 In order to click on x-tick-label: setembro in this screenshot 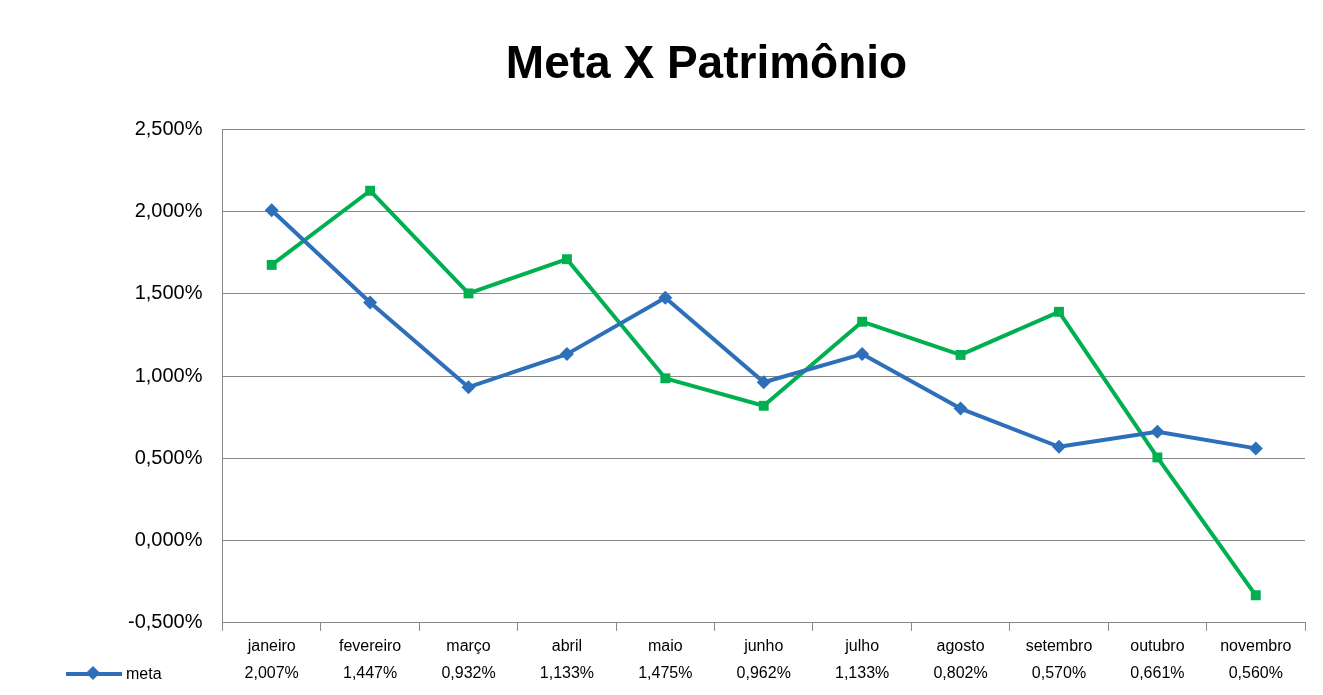, I will do `click(1059, 645)`.